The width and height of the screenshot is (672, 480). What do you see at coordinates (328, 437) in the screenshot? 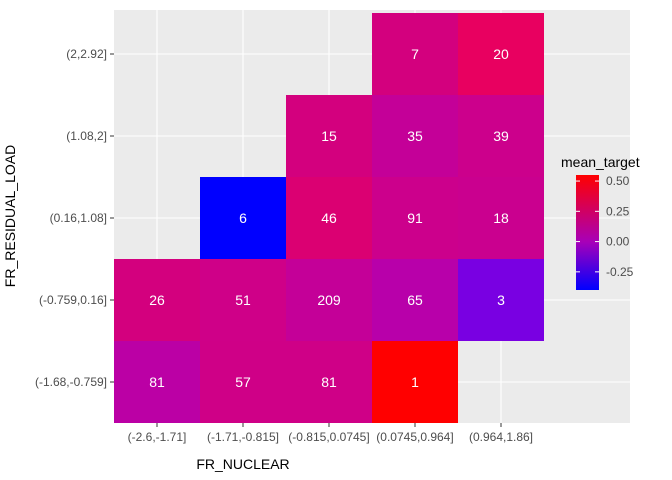
I see `x-tick-label: (-0.815,0.0745]` at bounding box center [328, 437].